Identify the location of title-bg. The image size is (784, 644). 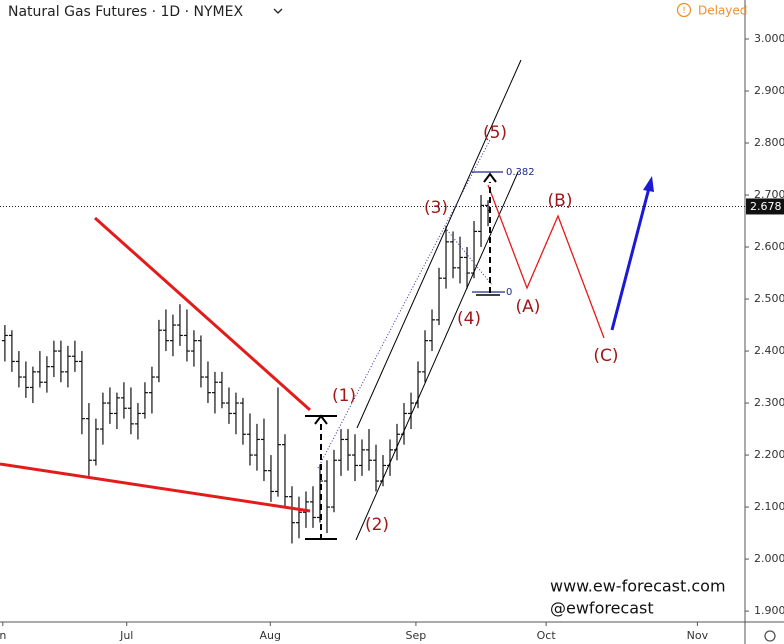
(145, 11).